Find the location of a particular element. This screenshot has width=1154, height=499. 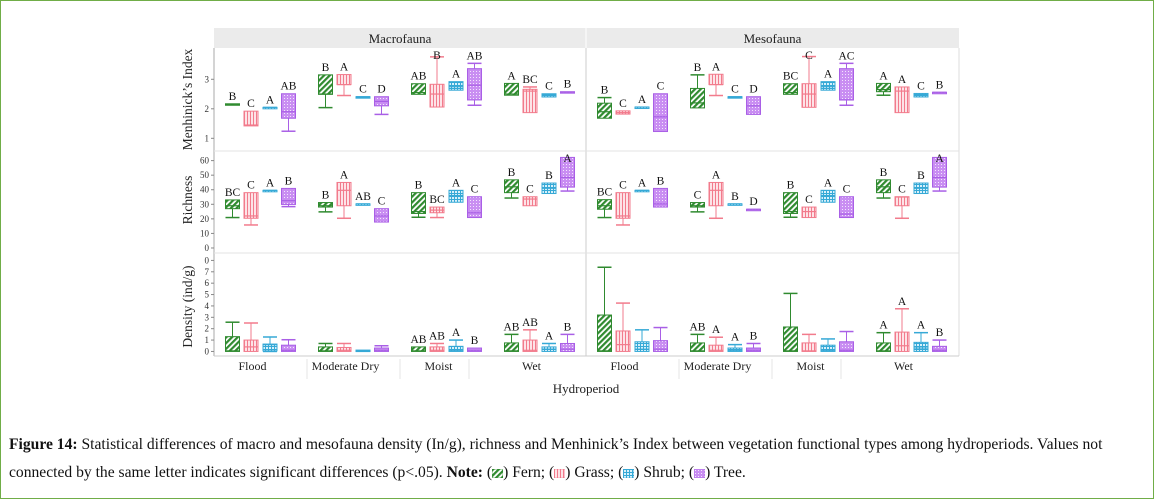

letter-density-mesofauna-wet-shrub: A is located at coordinates (921, 326).